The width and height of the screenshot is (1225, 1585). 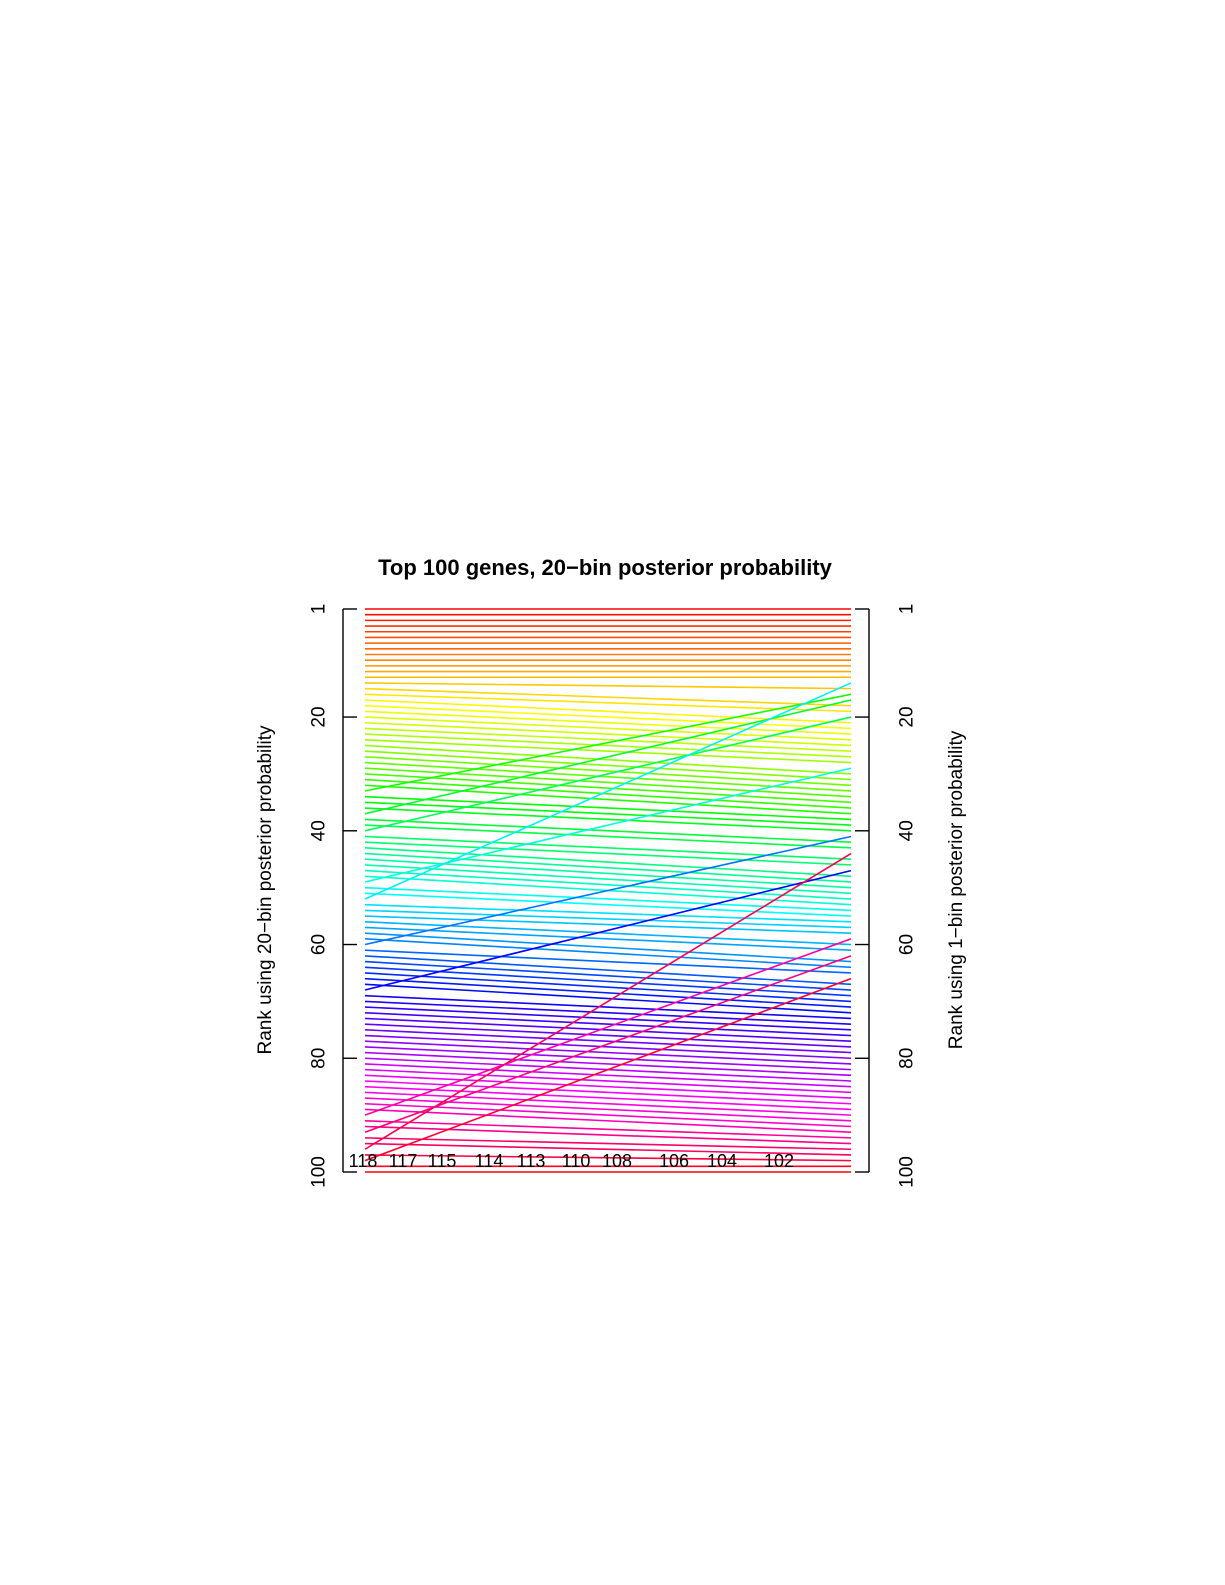 I want to click on bottom-label: 117, so click(x=403, y=1161).